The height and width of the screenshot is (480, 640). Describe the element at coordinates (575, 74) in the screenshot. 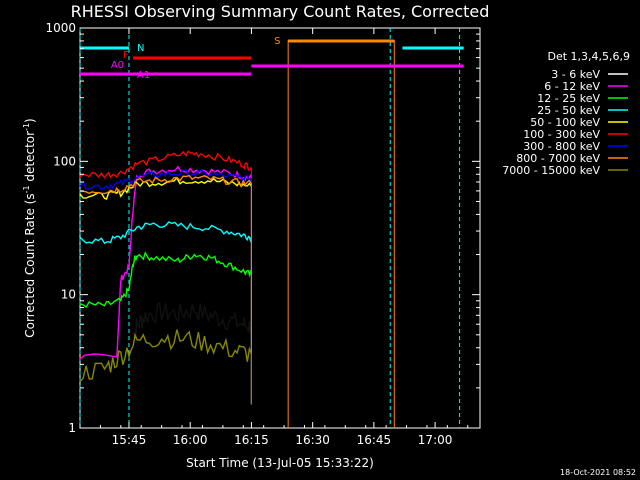

I see `legend-label-0: 3 - 6 keV` at that location.